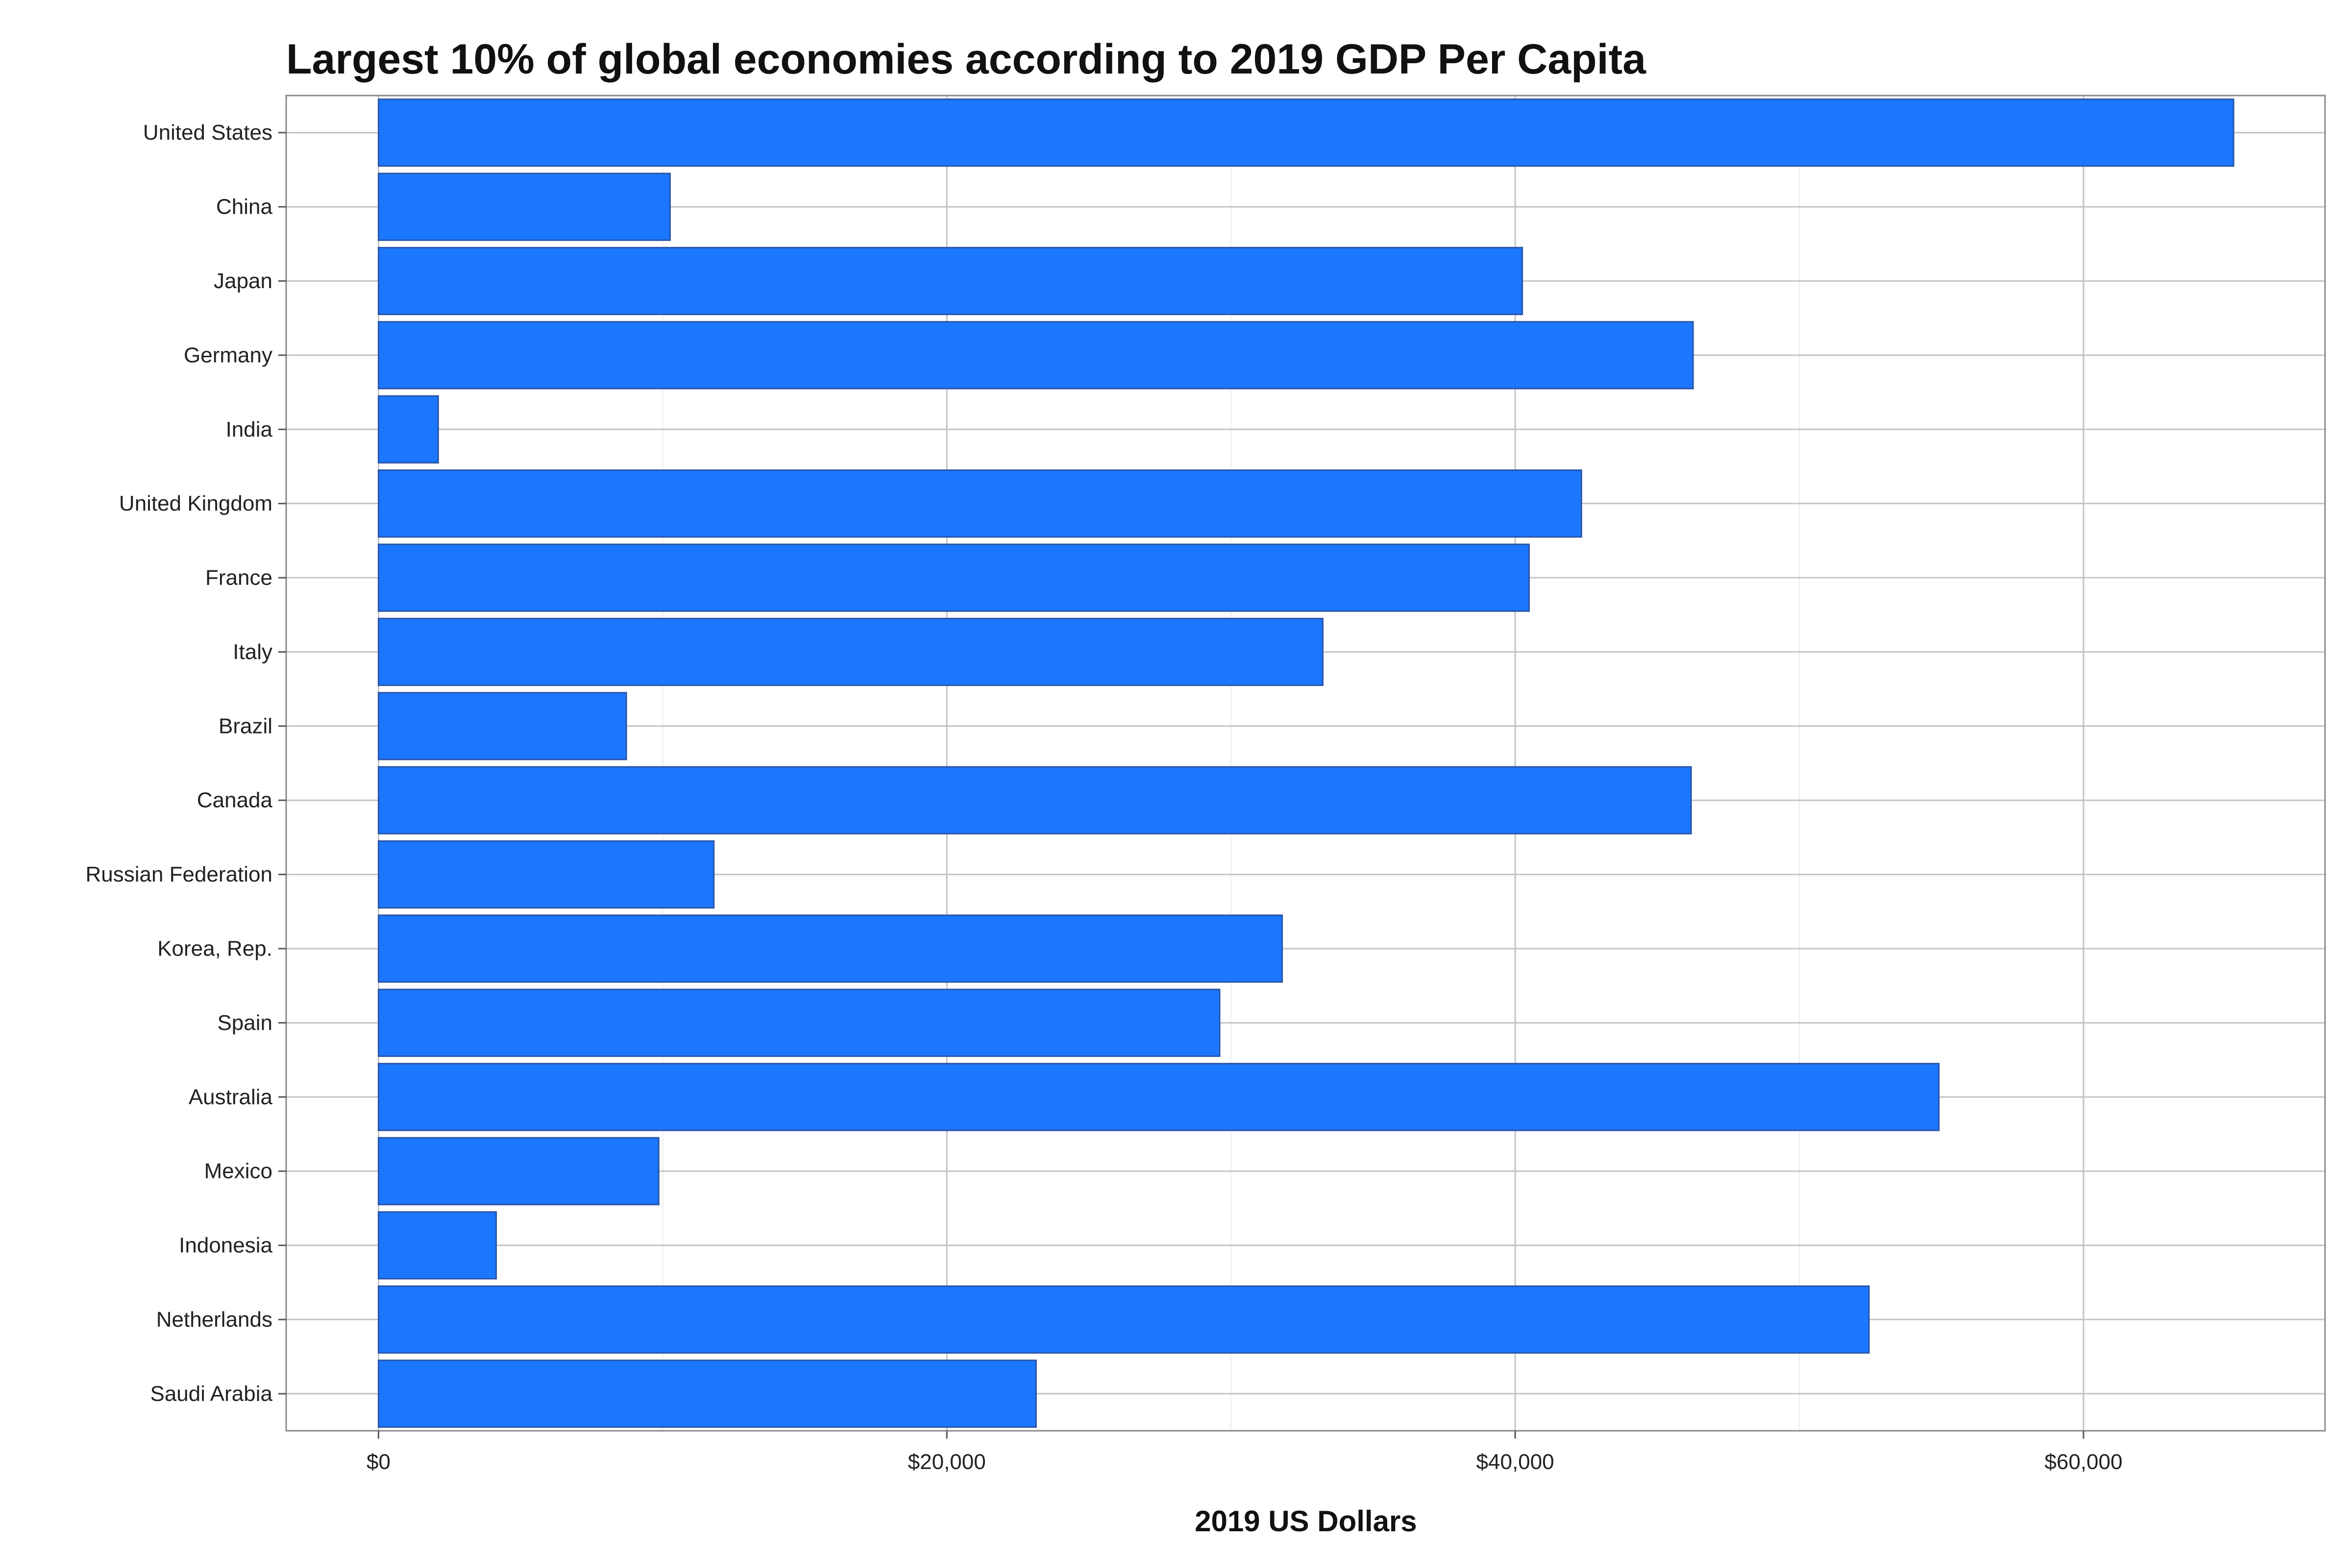  Describe the element at coordinates (207, 133) in the screenshot. I see `y-tick-label: United States` at that location.